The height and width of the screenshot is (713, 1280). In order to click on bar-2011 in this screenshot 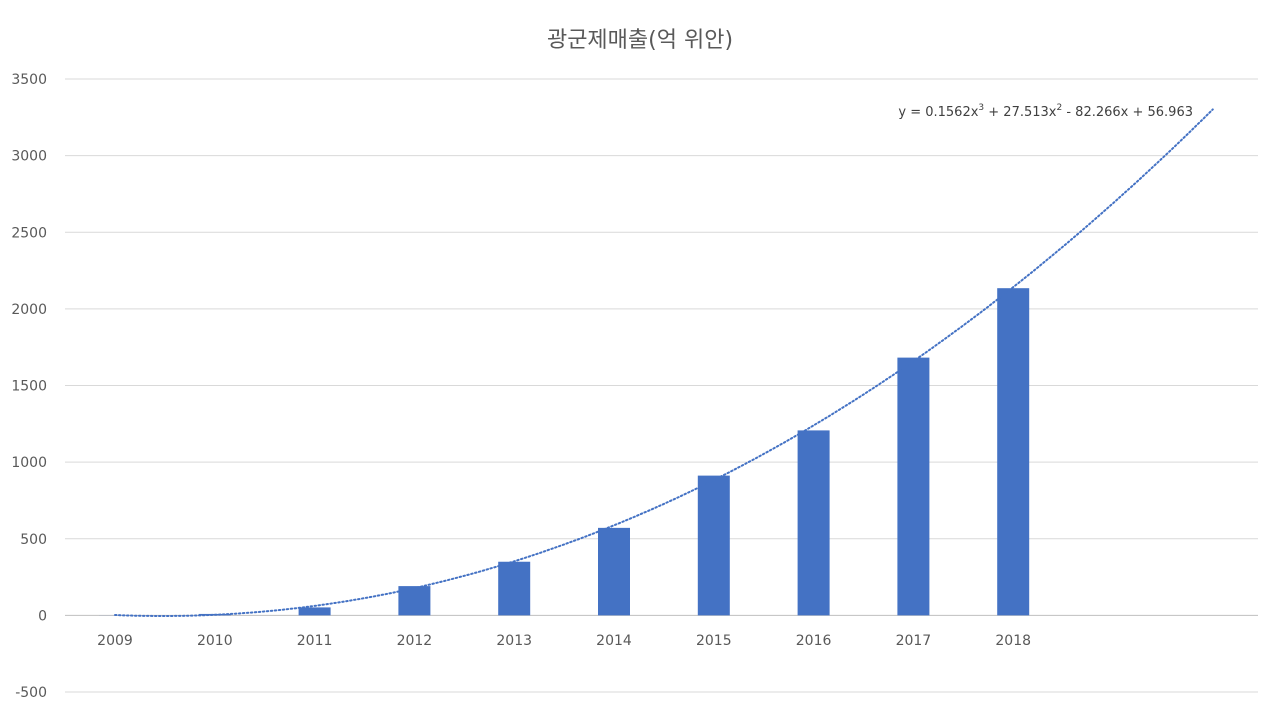, I will do `click(314, 611)`.